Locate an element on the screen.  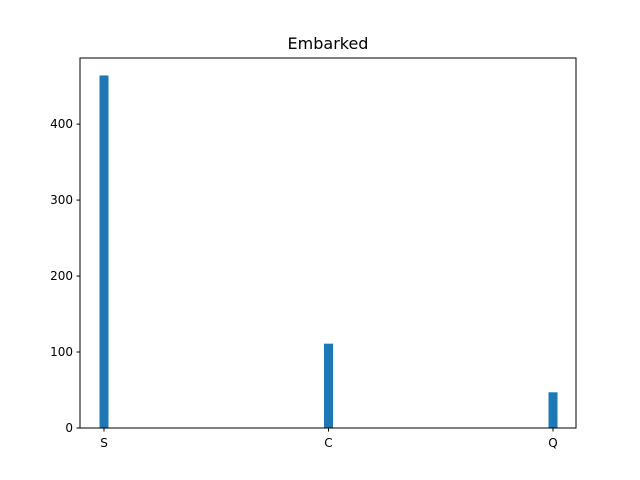
y-tick-label: 200 is located at coordinates (61, 276).